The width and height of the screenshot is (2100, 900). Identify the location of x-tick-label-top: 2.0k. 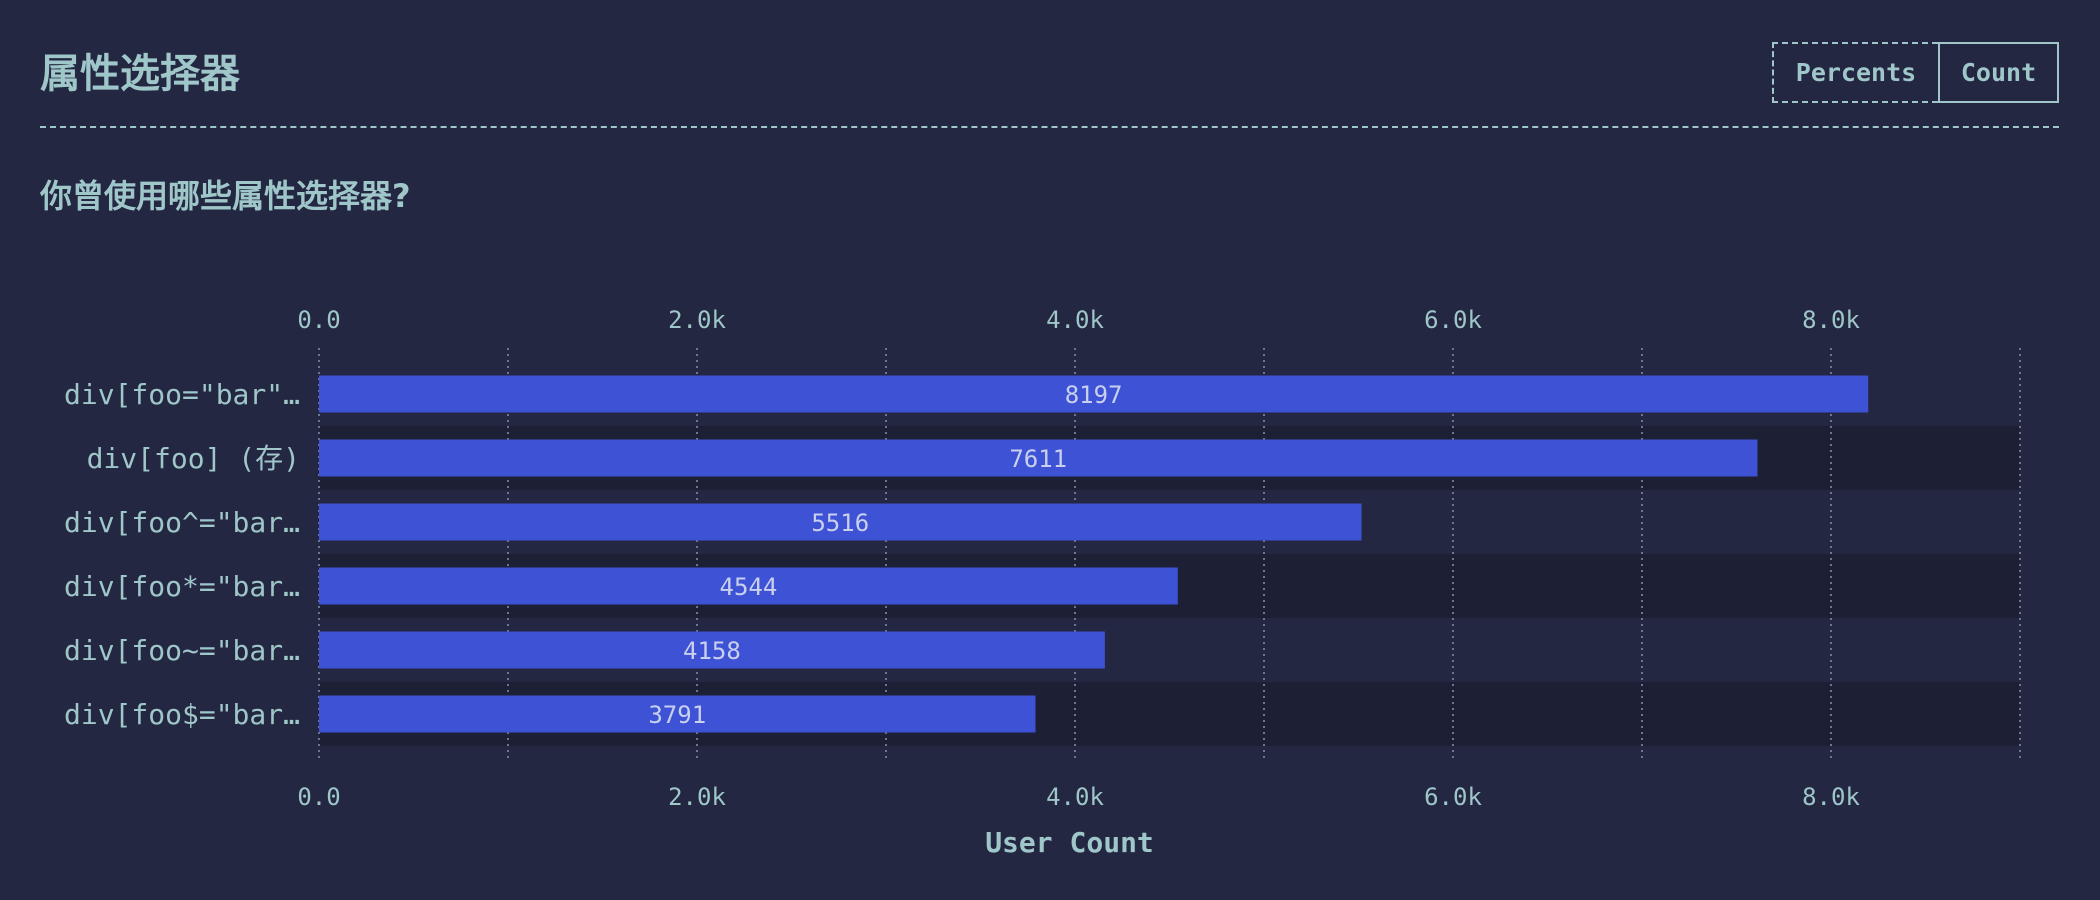
(697, 320).